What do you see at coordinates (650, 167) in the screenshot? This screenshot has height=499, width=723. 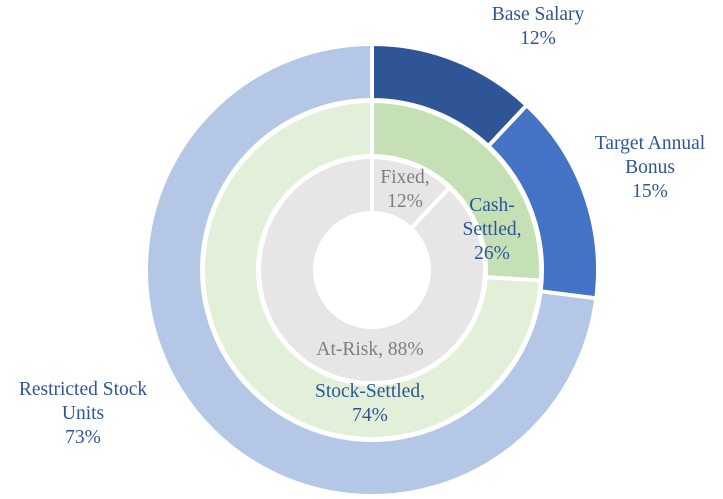 I see `label-target-annual-bonus: Target Annual Bonus 15%` at bounding box center [650, 167].